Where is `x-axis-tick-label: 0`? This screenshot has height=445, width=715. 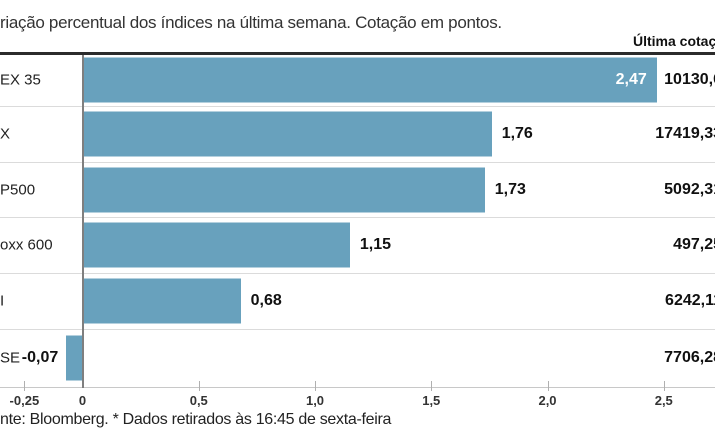
x-axis-tick-label: 0 is located at coordinates (82, 400).